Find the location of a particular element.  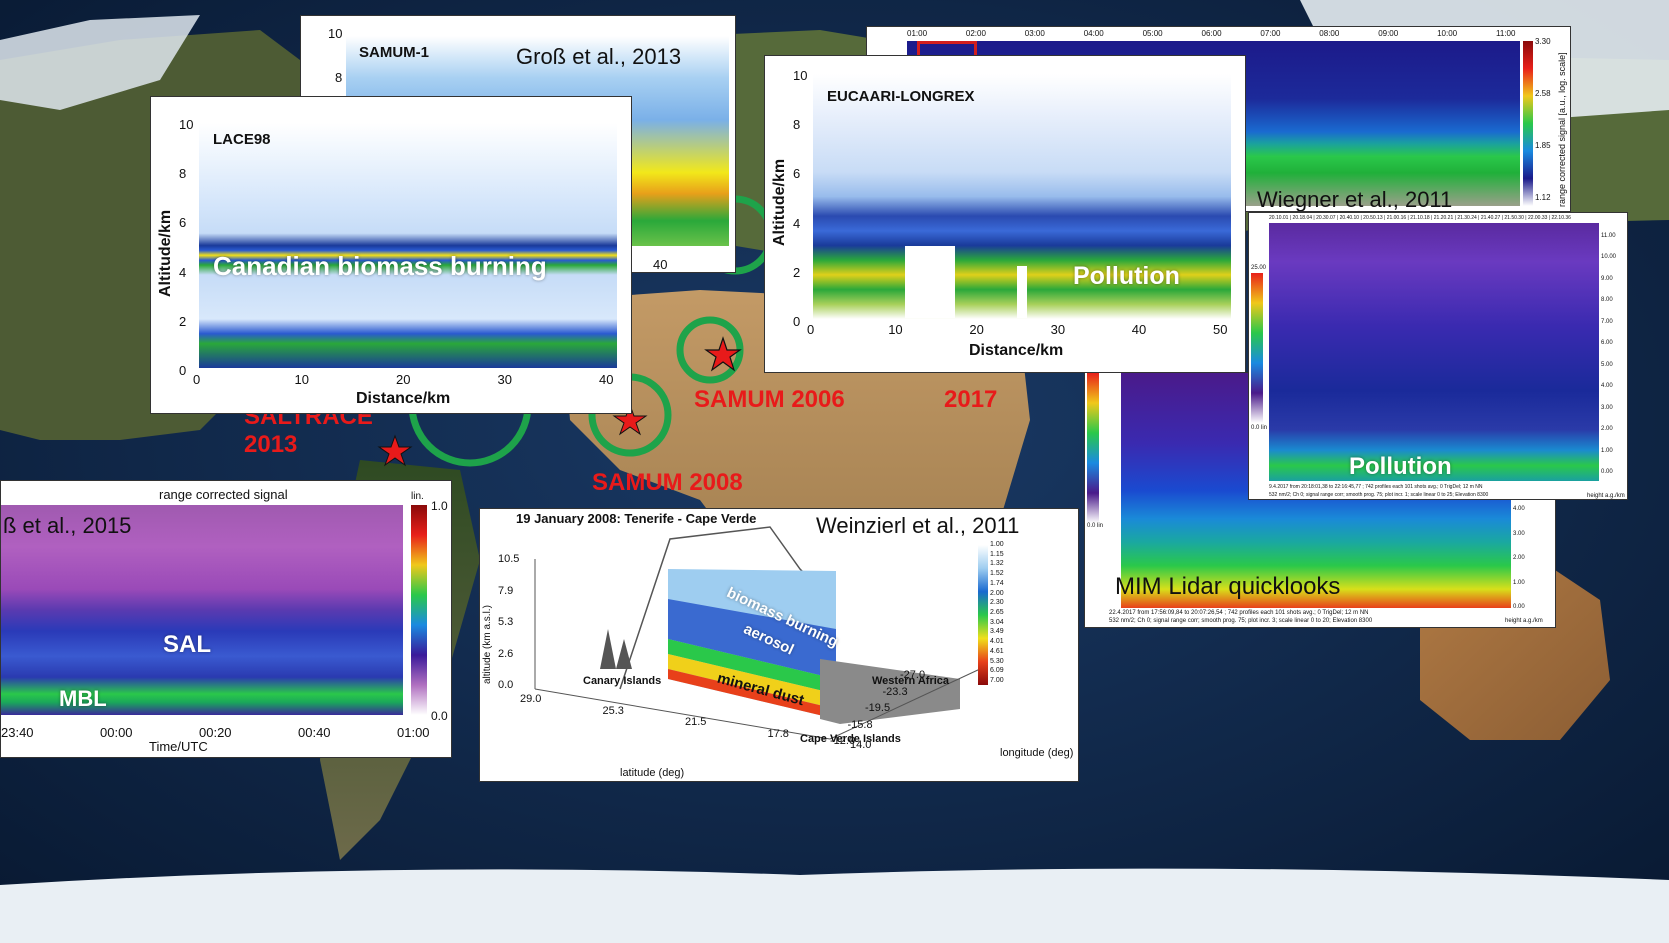

mim-front-ytick-11: 0.00 is located at coordinates (1607, 472).